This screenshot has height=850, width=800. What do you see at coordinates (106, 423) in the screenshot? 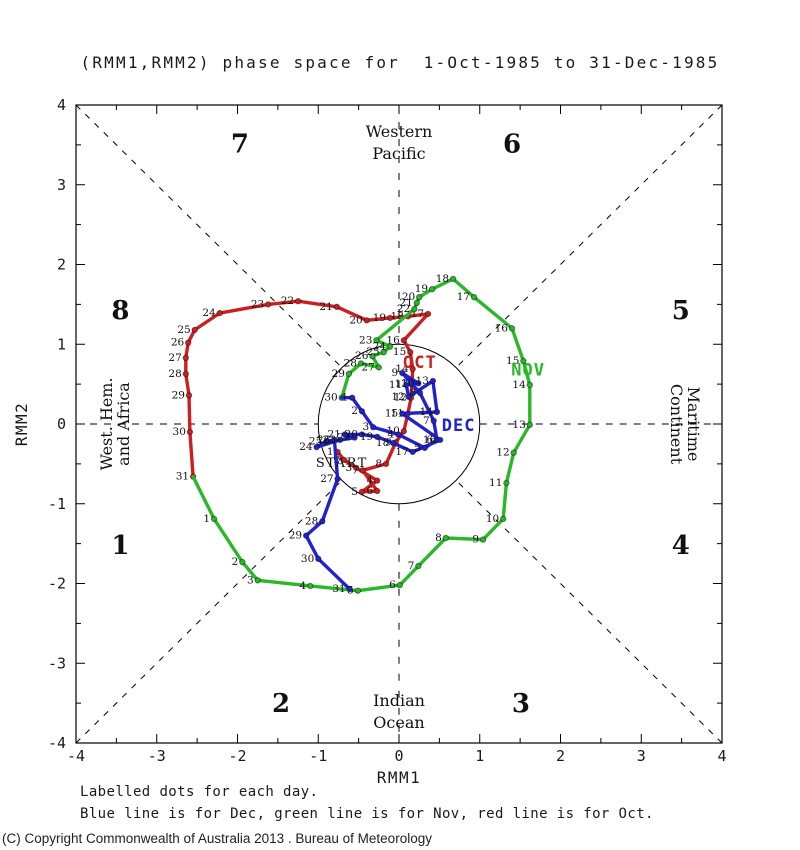
I see `svg-text: West. Hem.` at bounding box center [106, 423].